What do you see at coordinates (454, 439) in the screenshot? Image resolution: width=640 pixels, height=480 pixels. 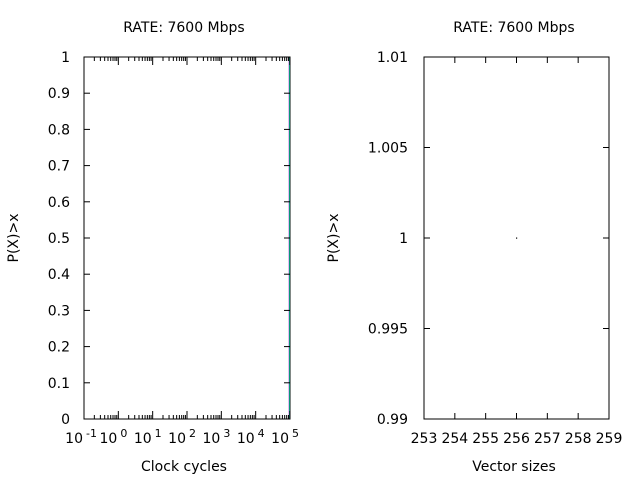 I see `right-x-tick-label: 254` at bounding box center [454, 439].